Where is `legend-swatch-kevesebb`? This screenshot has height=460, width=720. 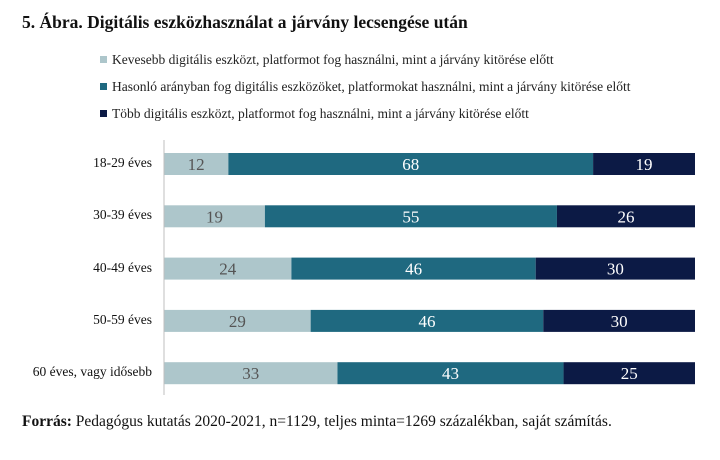
legend-swatch-kevesebb is located at coordinates (103, 60).